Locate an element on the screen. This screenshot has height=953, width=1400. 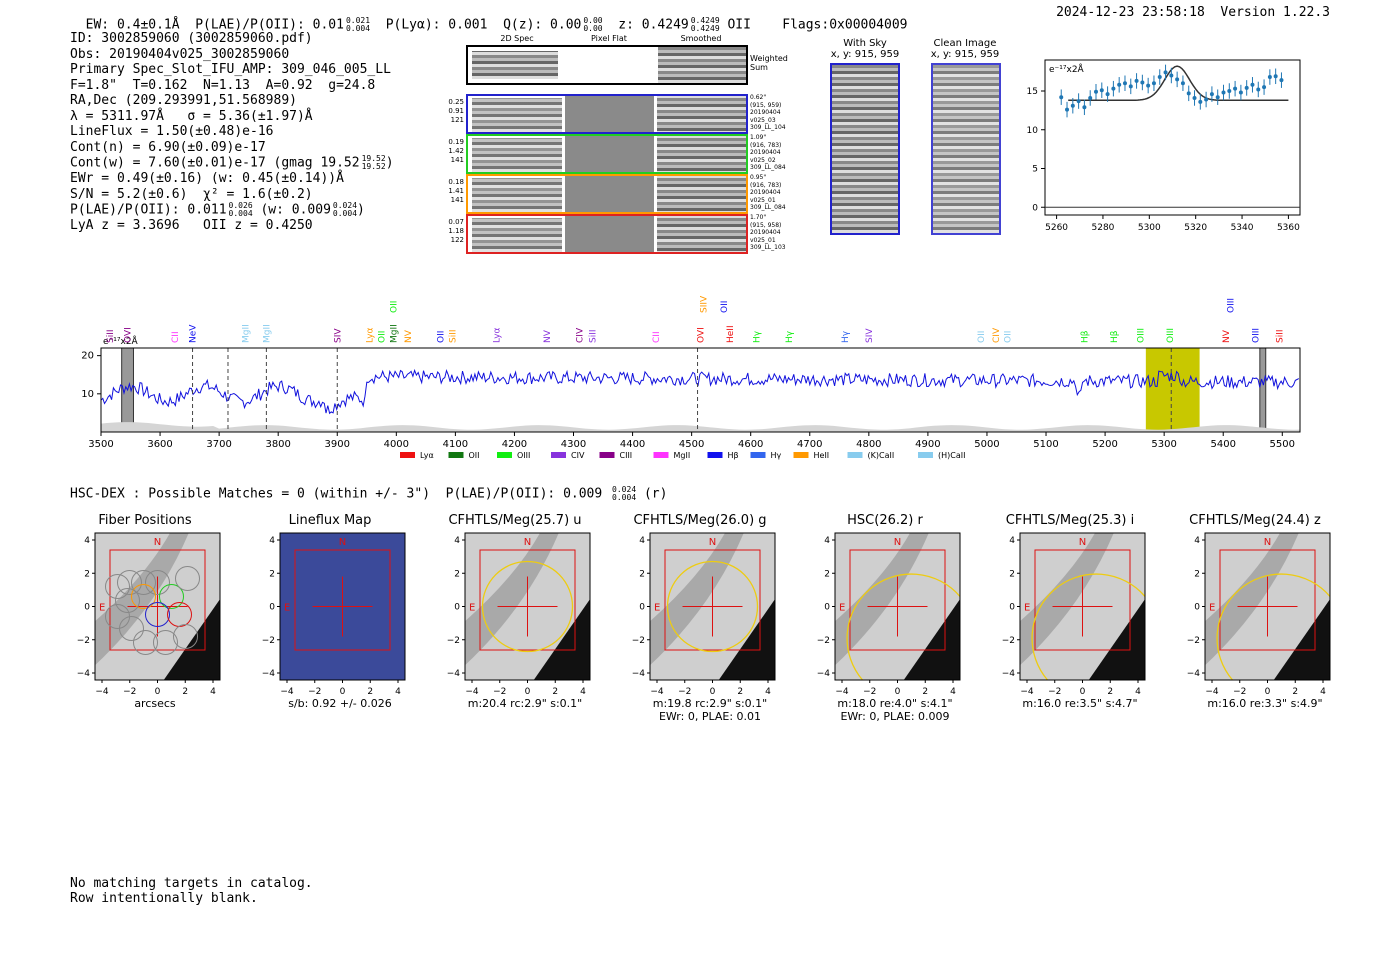
row-stat: 122 is located at coordinates (457, 240).